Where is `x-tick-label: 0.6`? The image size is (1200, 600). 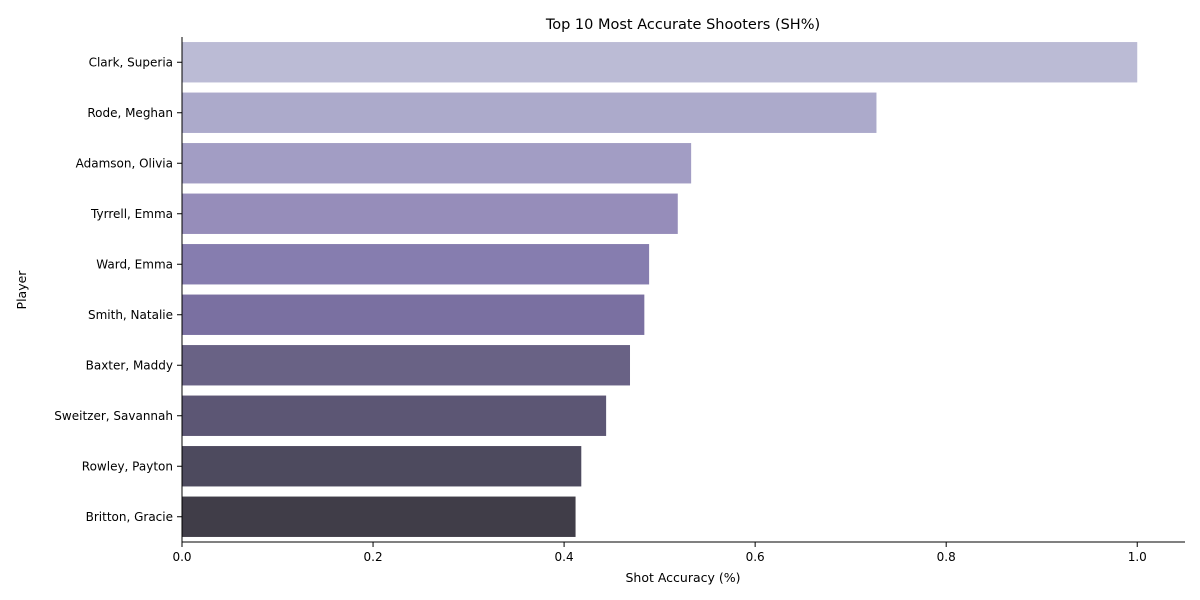 x-tick-label: 0.6 is located at coordinates (755, 557).